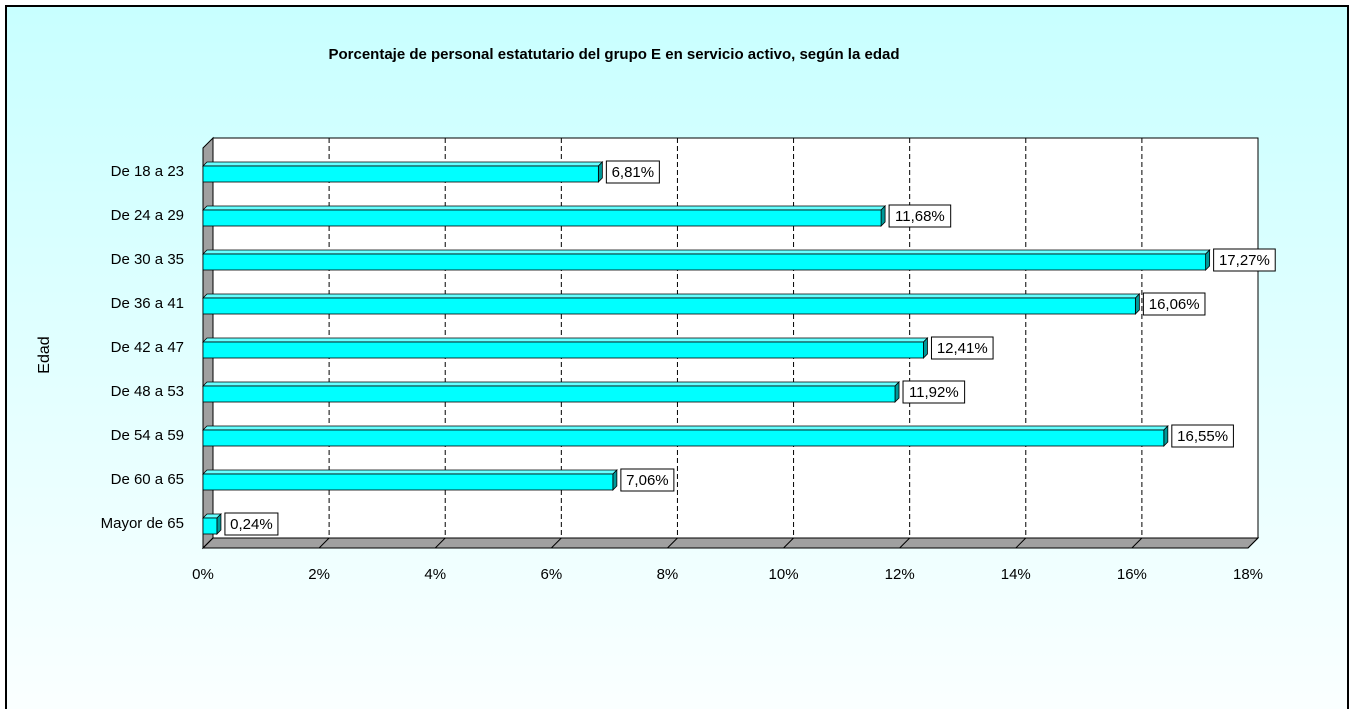  I want to click on data-label: 7,06%, so click(647, 480).